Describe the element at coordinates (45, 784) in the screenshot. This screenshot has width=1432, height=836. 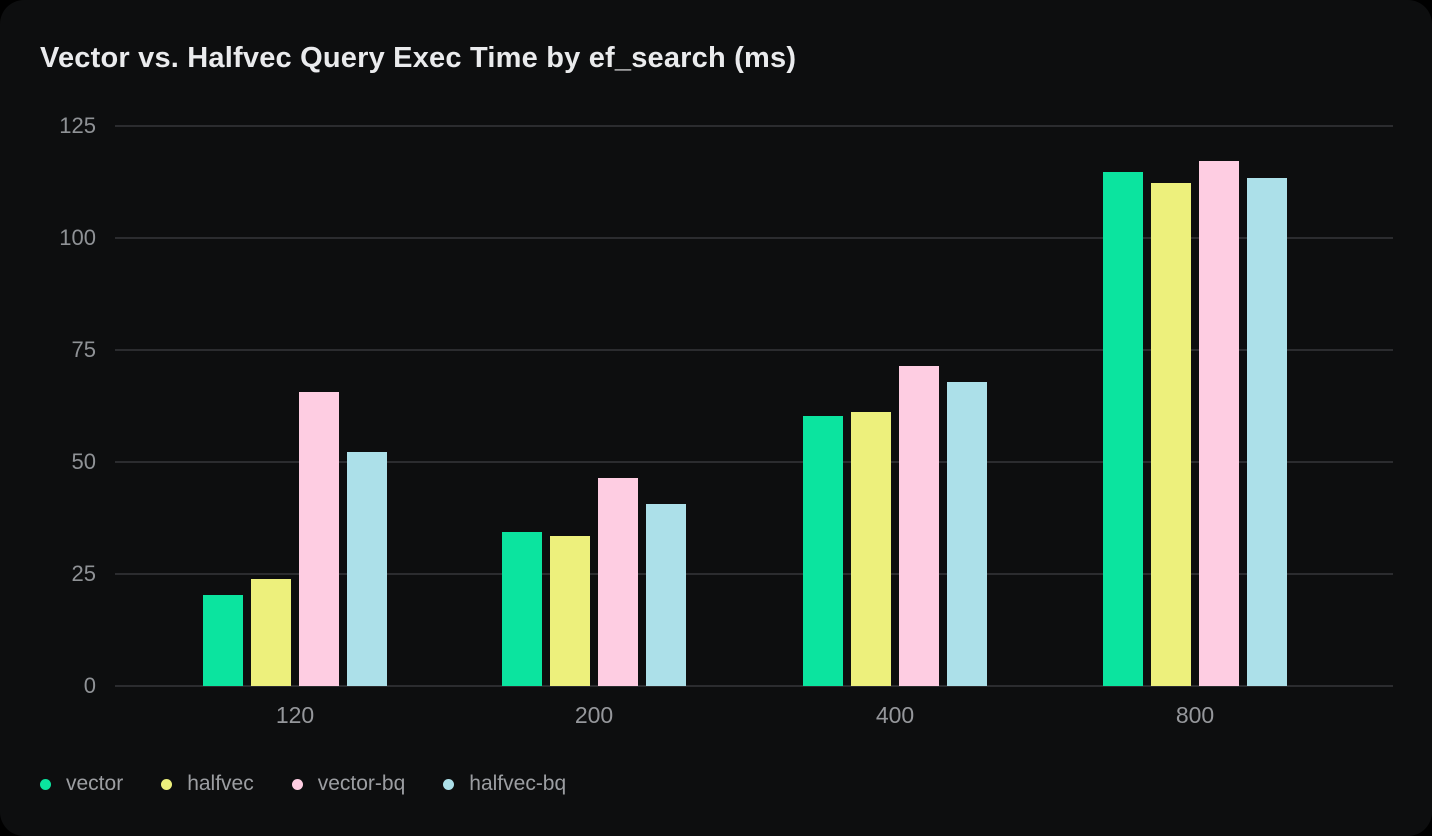
I see `legend-dot-vector` at that location.